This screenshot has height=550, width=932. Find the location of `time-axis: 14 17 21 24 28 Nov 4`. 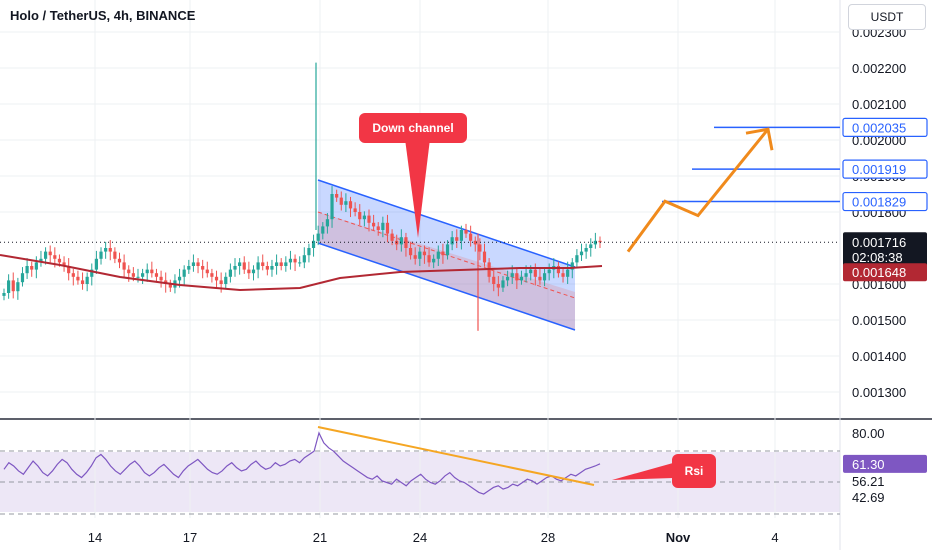

time-axis: 14 17 21 24 28 Nov 4 is located at coordinates (433, 537).